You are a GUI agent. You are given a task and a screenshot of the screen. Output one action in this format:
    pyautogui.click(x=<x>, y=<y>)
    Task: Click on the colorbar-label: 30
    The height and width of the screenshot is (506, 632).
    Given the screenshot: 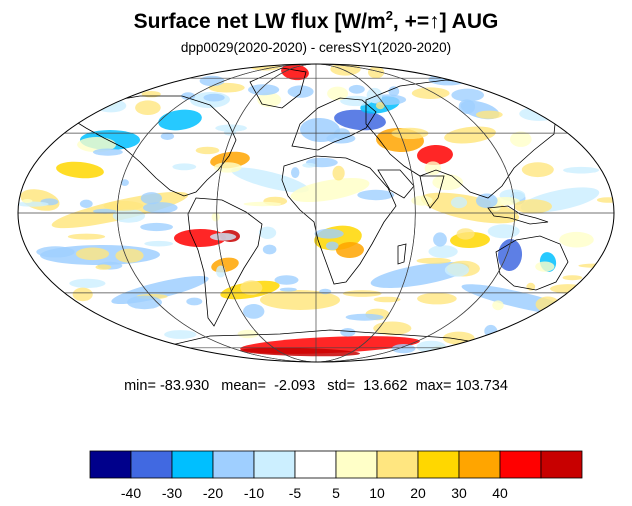 What is the action you would take?
    pyautogui.click(x=459, y=493)
    